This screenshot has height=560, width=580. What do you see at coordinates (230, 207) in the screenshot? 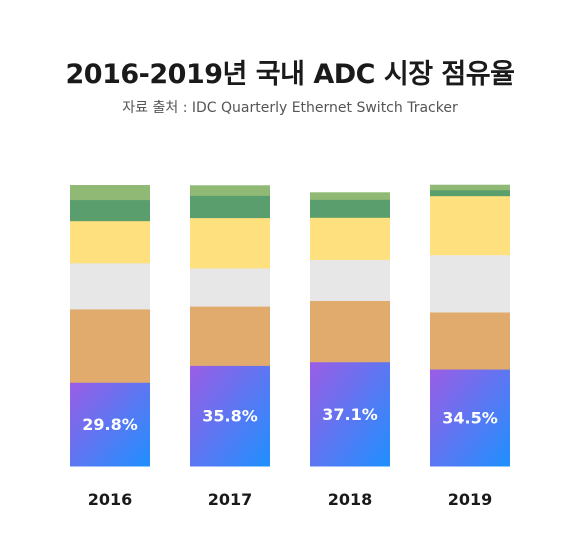
I see `bar-segment-2017-s5` at bounding box center [230, 207].